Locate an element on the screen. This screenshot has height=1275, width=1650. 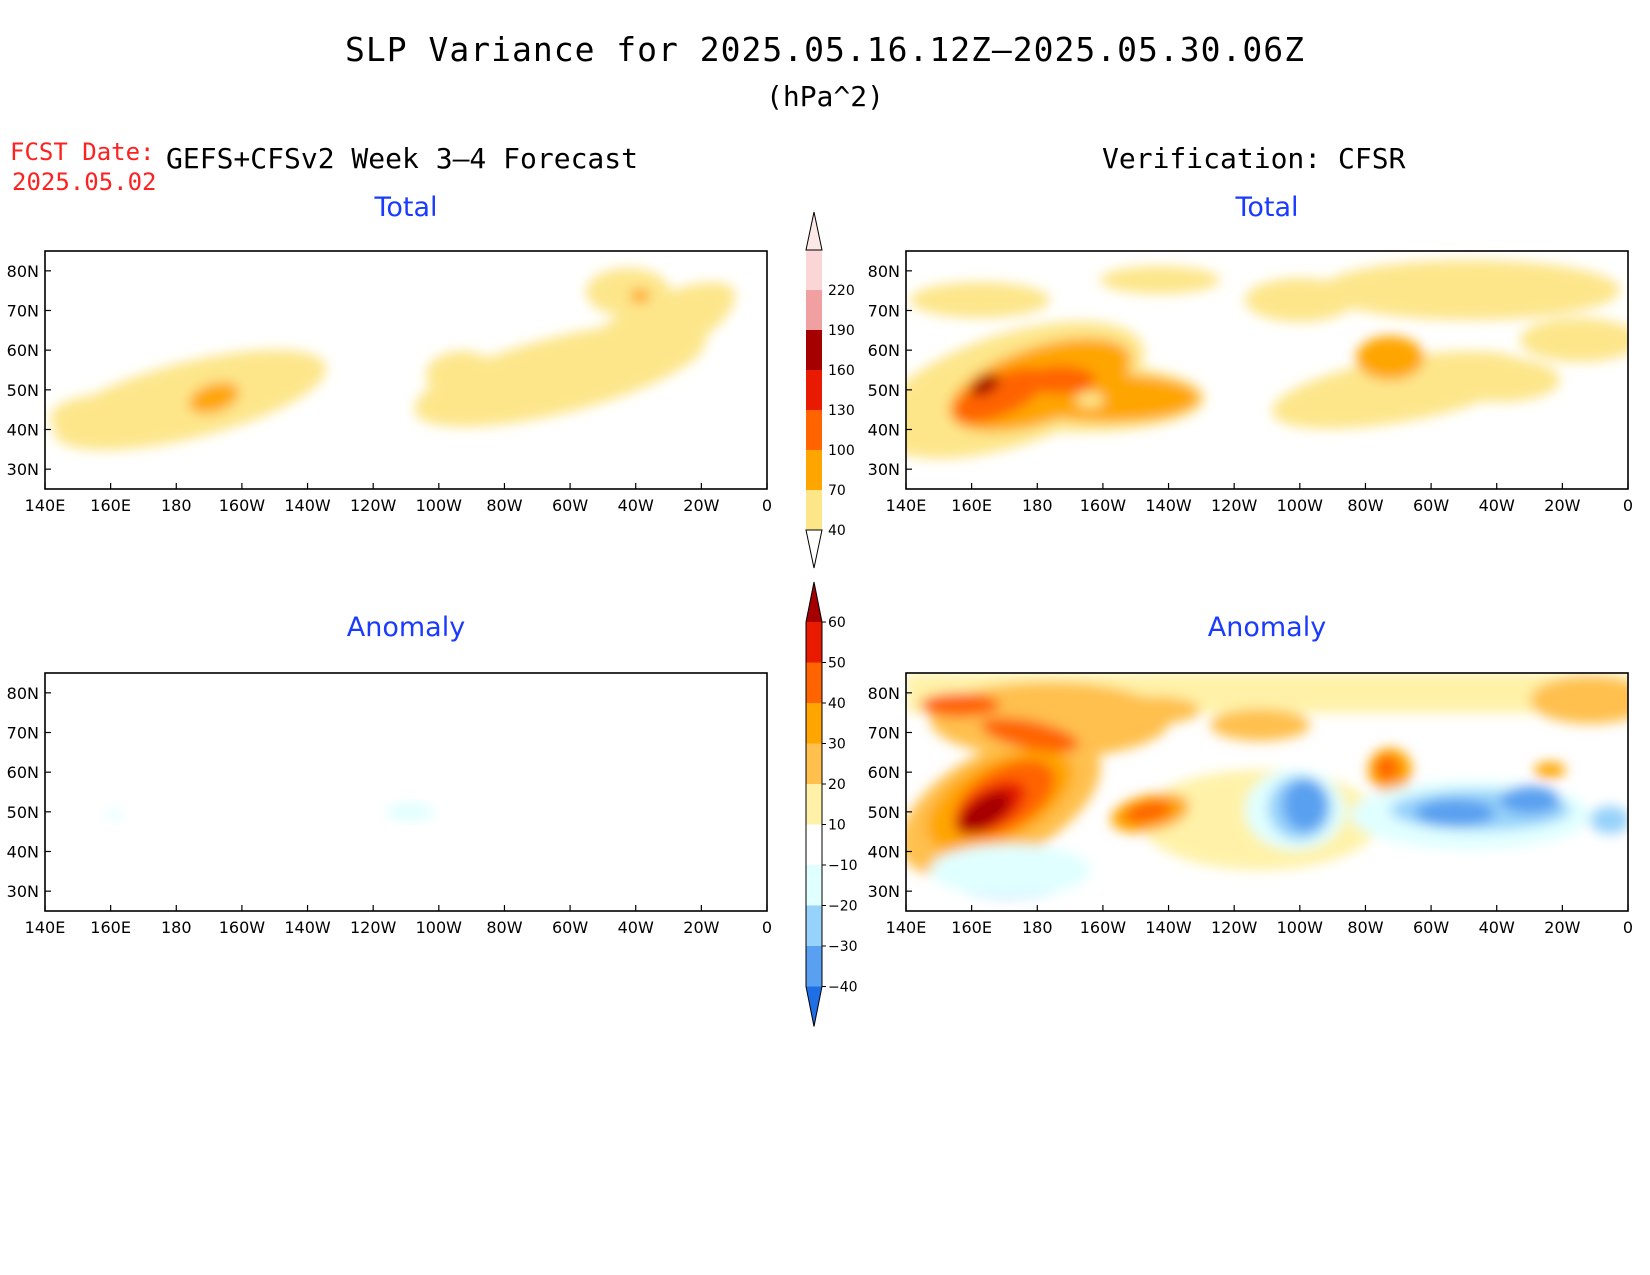
colorbar-total-bottom-arrow is located at coordinates (814, 549).